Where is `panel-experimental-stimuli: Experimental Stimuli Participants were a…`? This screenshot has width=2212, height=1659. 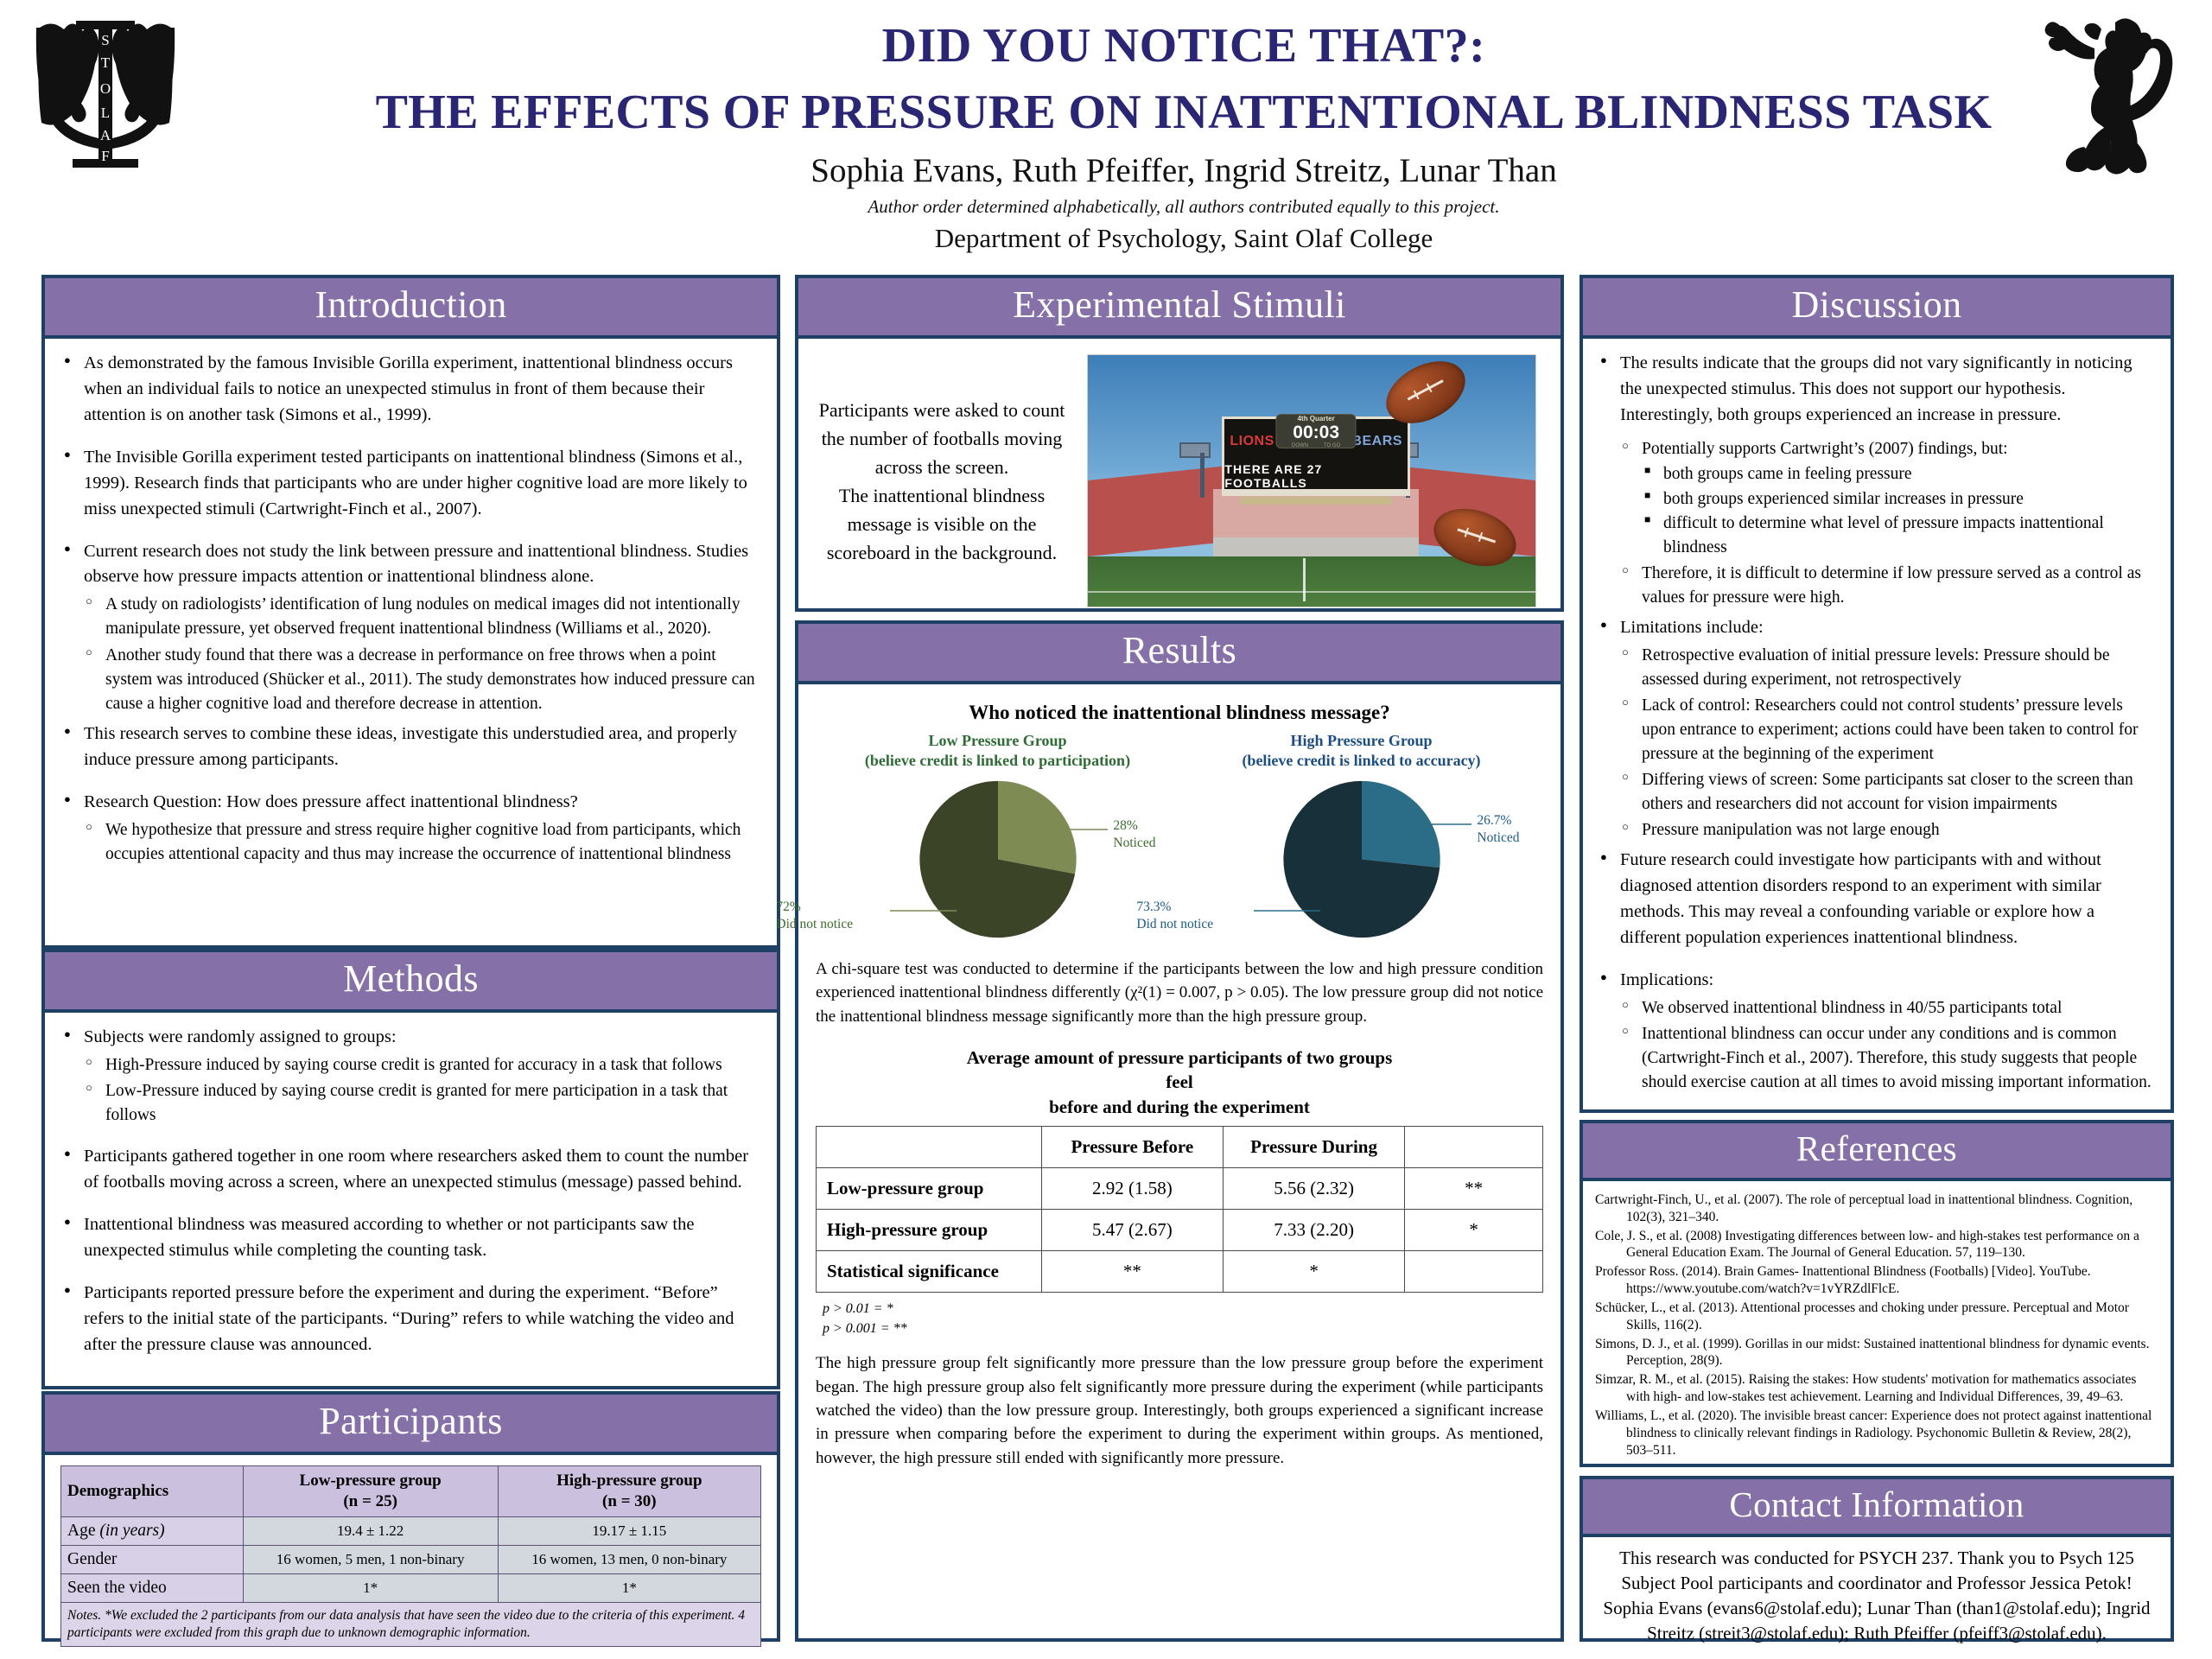
panel-experimental-stimuli: Experimental Stimuli Participants were a… is located at coordinates (1179, 444).